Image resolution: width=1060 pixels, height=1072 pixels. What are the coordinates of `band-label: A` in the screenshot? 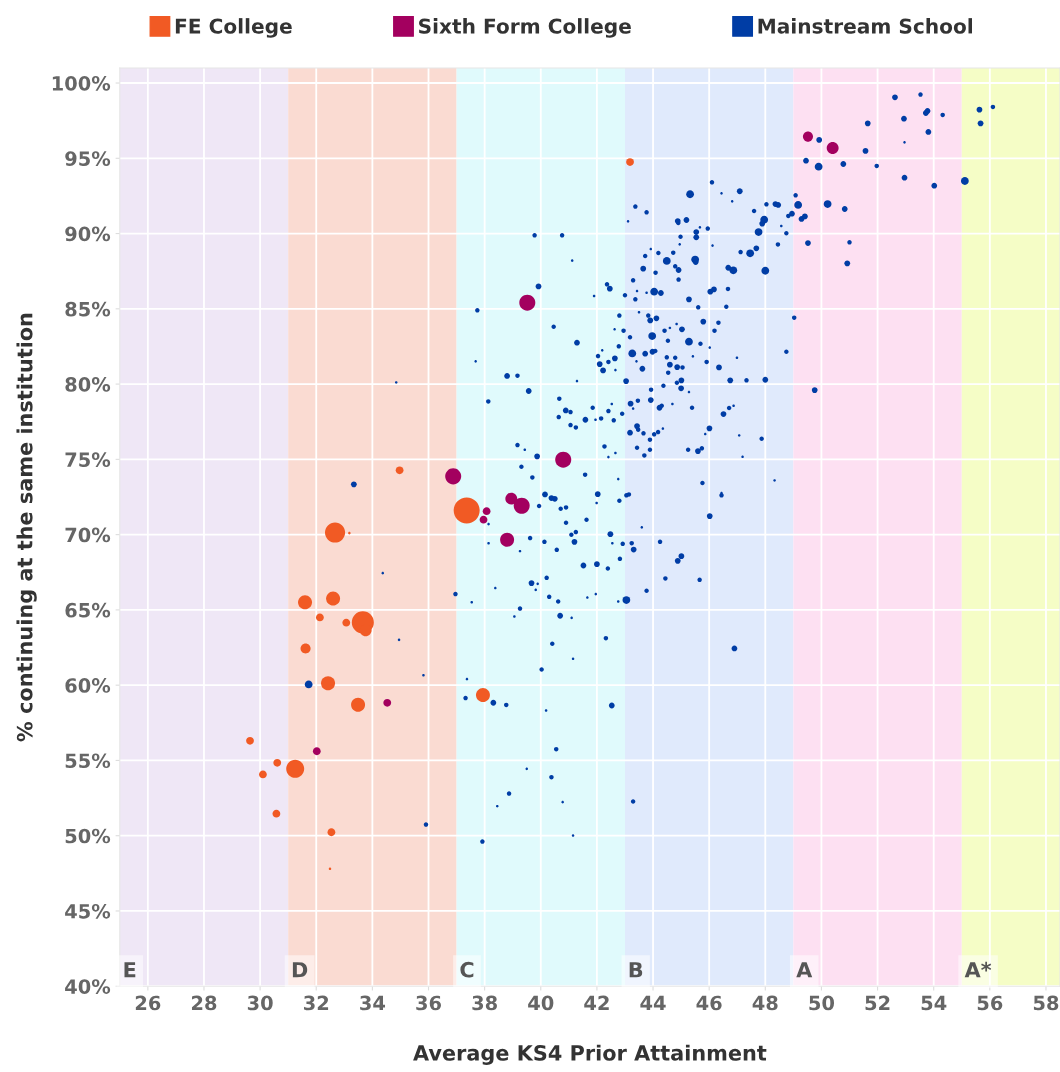 It's located at (804, 970).